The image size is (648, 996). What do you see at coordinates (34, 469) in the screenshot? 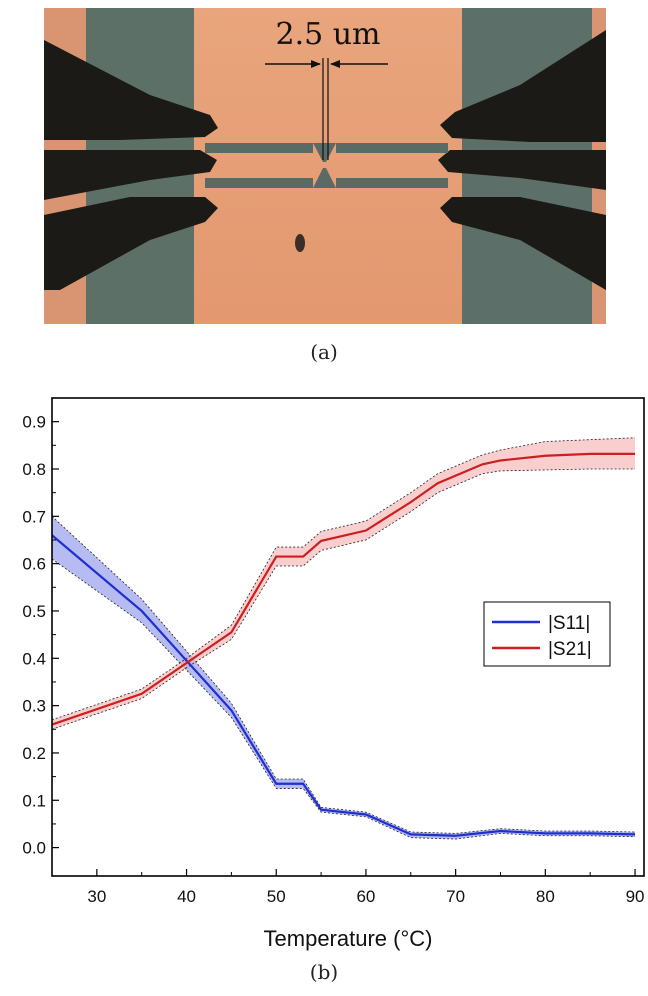
I see `y-tick-label: 0.8` at bounding box center [34, 469].